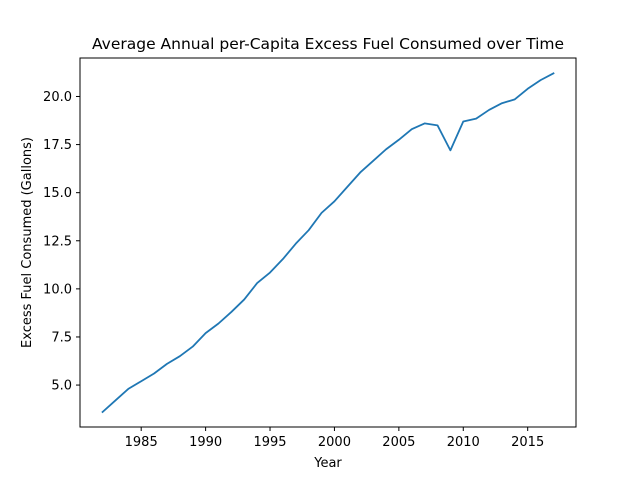  What do you see at coordinates (141, 442) in the screenshot?
I see `x-tick-label: 1985` at bounding box center [141, 442].